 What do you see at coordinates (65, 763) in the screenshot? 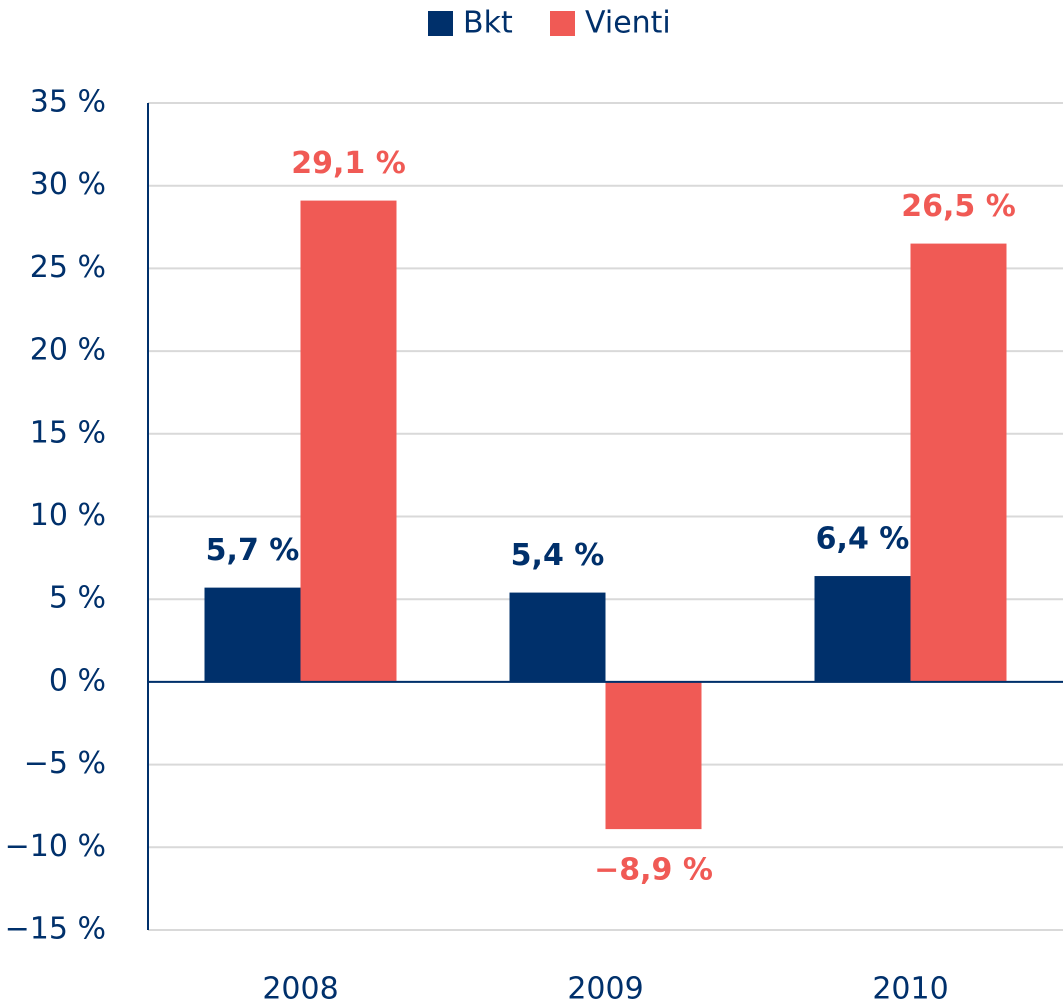
I see `y-tick-label: −5 %` at bounding box center [65, 763].